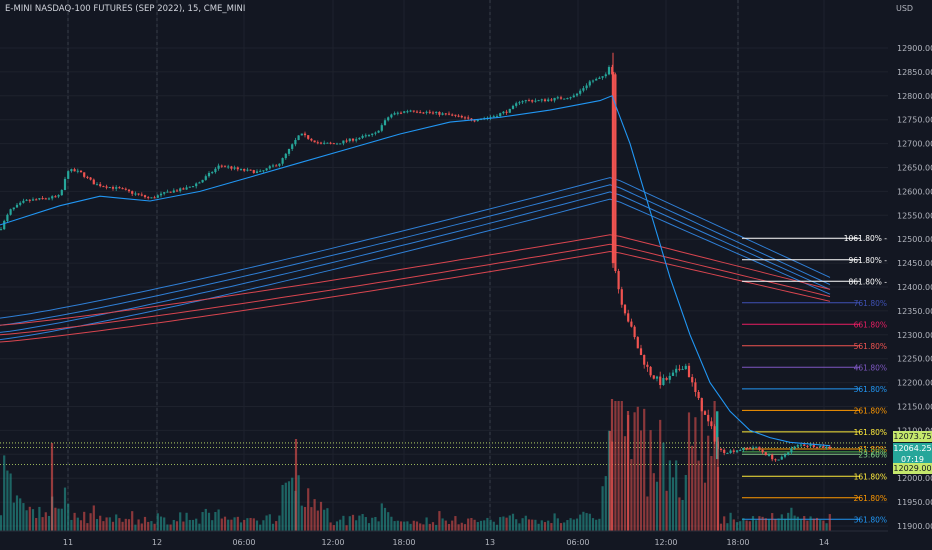 This screenshot has width=932, height=550. Describe the element at coordinates (415, 280) in the screenshot. I see `ribbon-line-red` at that location.